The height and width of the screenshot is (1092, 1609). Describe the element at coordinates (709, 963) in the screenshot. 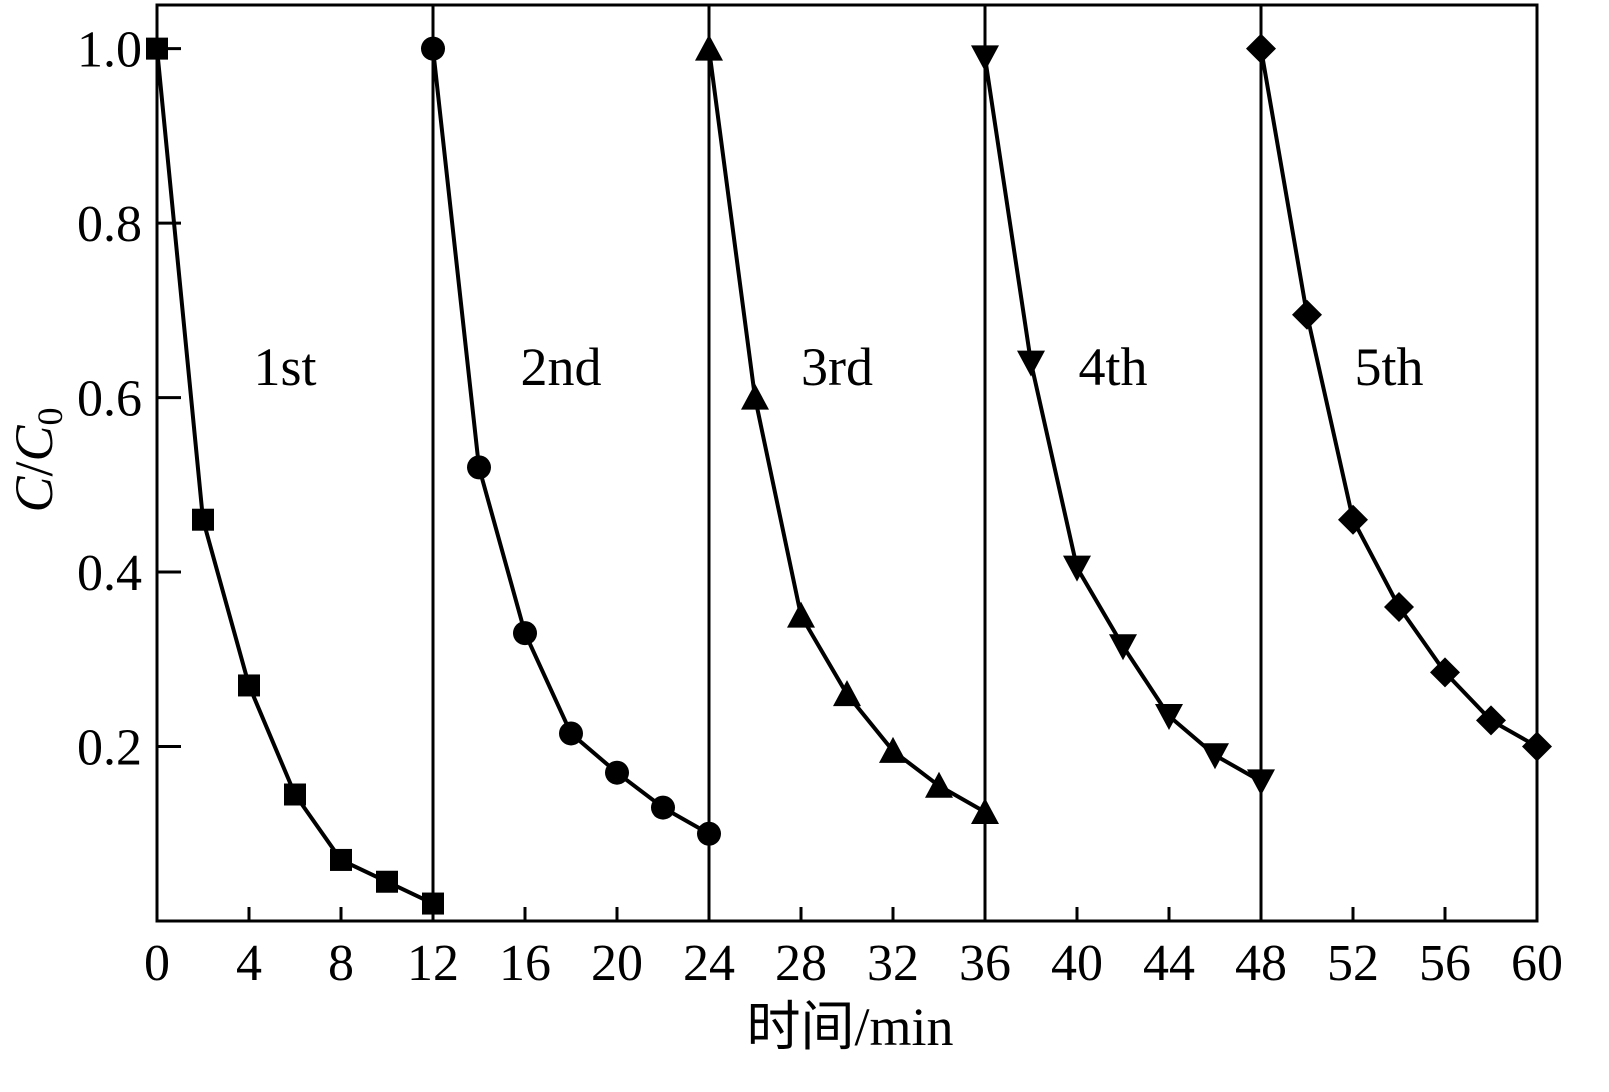

I see `x-tick-label: 24` at that location.